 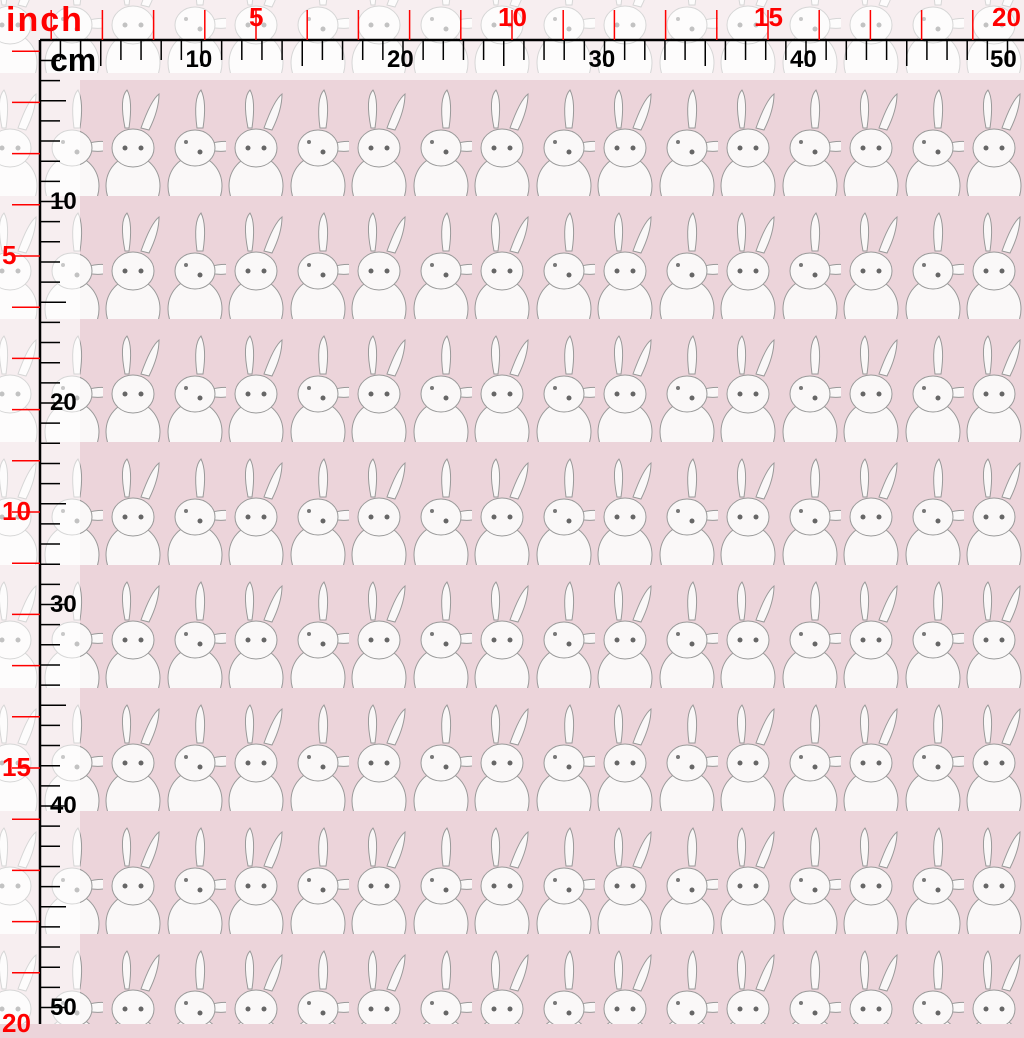 I want to click on inch-label-left: 15, so click(x=16, y=767).